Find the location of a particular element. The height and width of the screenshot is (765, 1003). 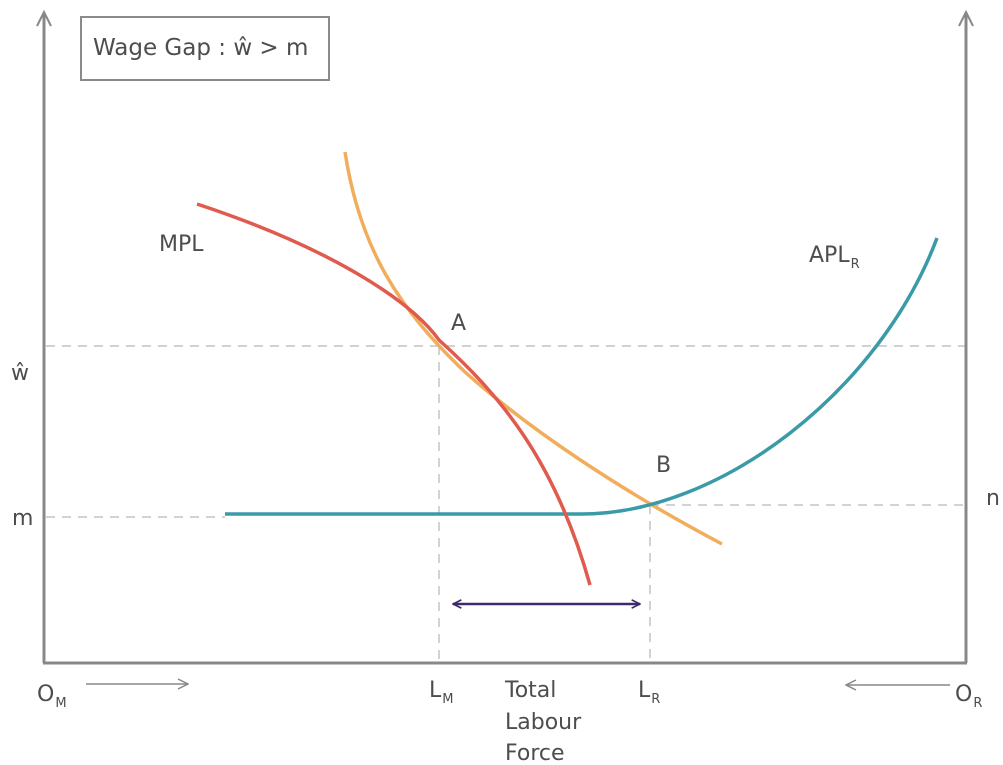

point-b-label: B is located at coordinates (663, 465).